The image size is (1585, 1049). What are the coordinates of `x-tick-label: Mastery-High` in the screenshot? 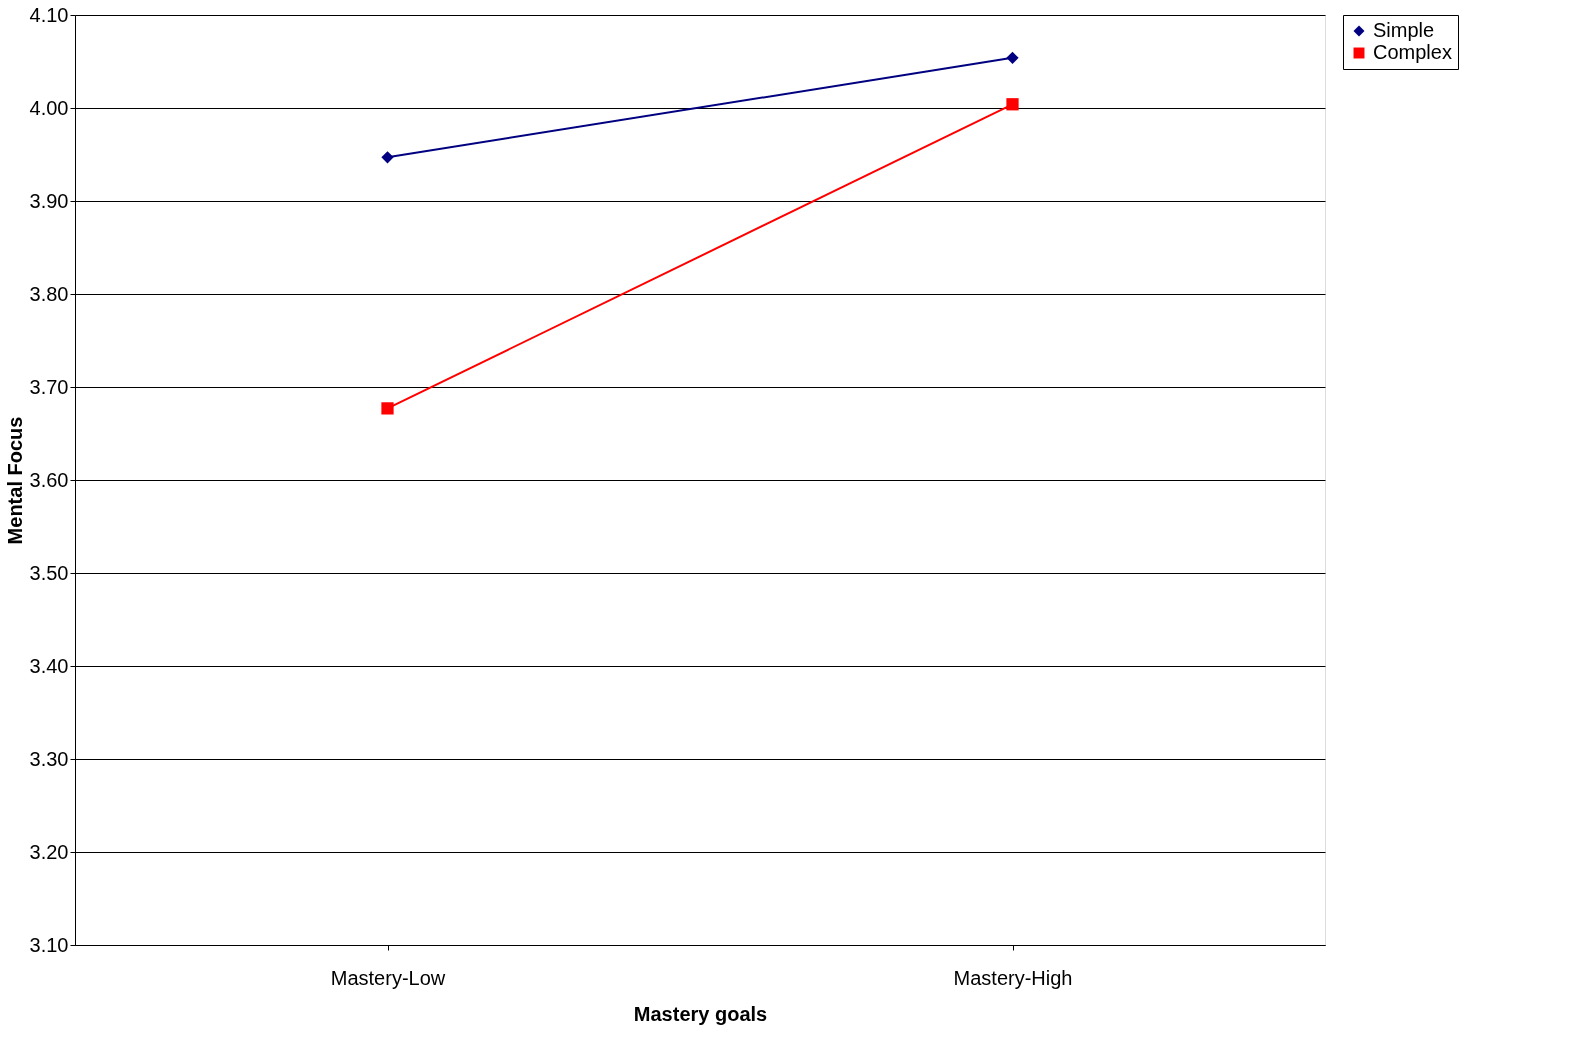 It's located at (1013, 977).